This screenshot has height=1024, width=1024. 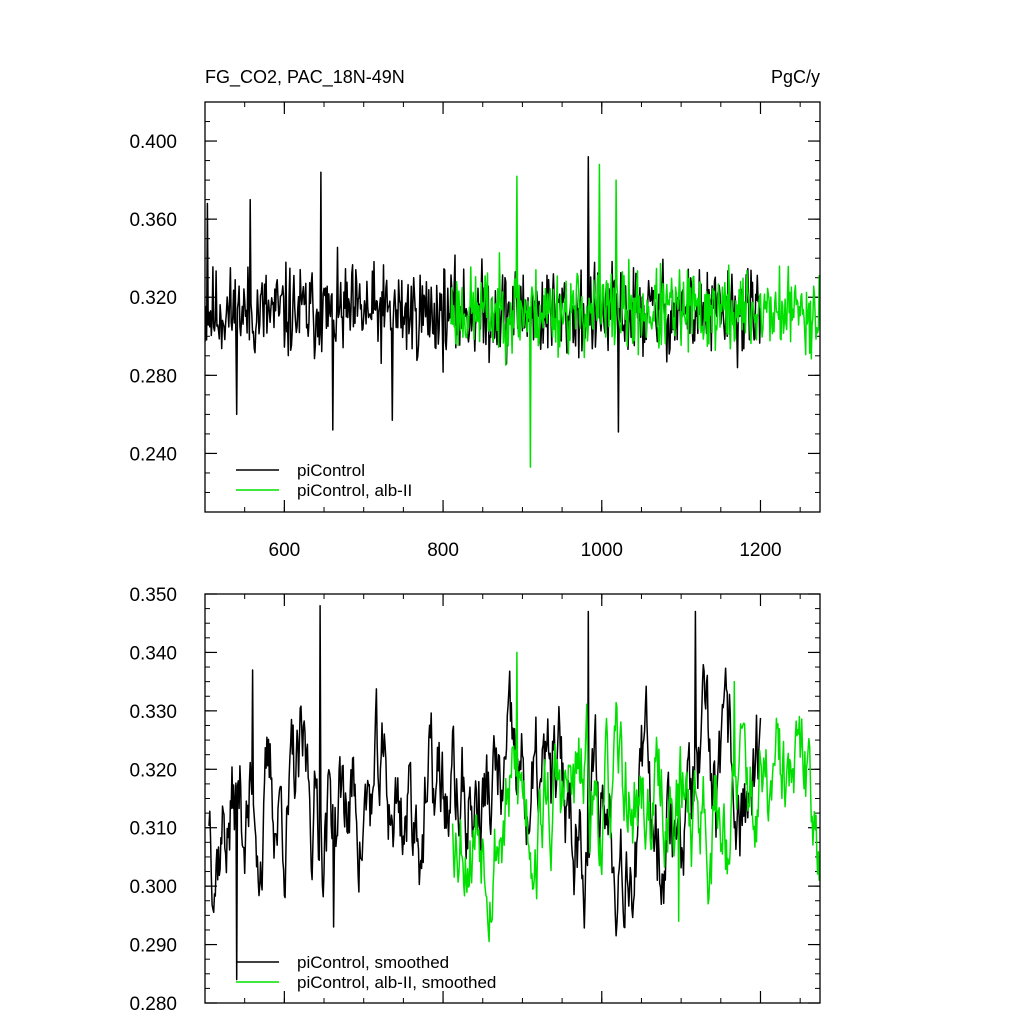 I want to click on top-legend: piControl piControl, alb-II, so click(x=324, y=480).